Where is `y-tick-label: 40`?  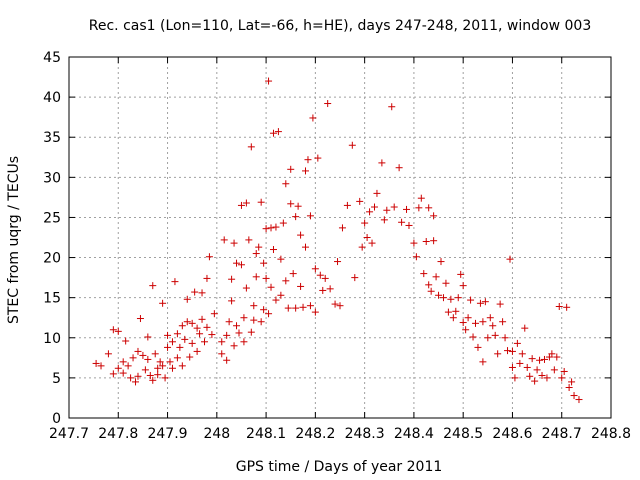
y-tick-label: 40 is located at coordinates (52, 98).